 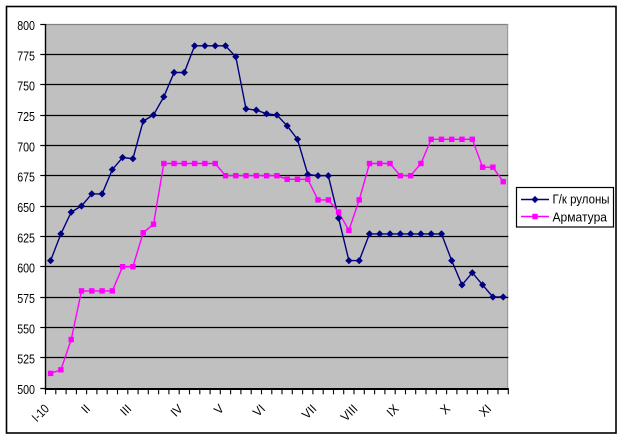 What do you see at coordinates (26, 269) in the screenshot?
I see `svg-text: 600` at bounding box center [26, 269].